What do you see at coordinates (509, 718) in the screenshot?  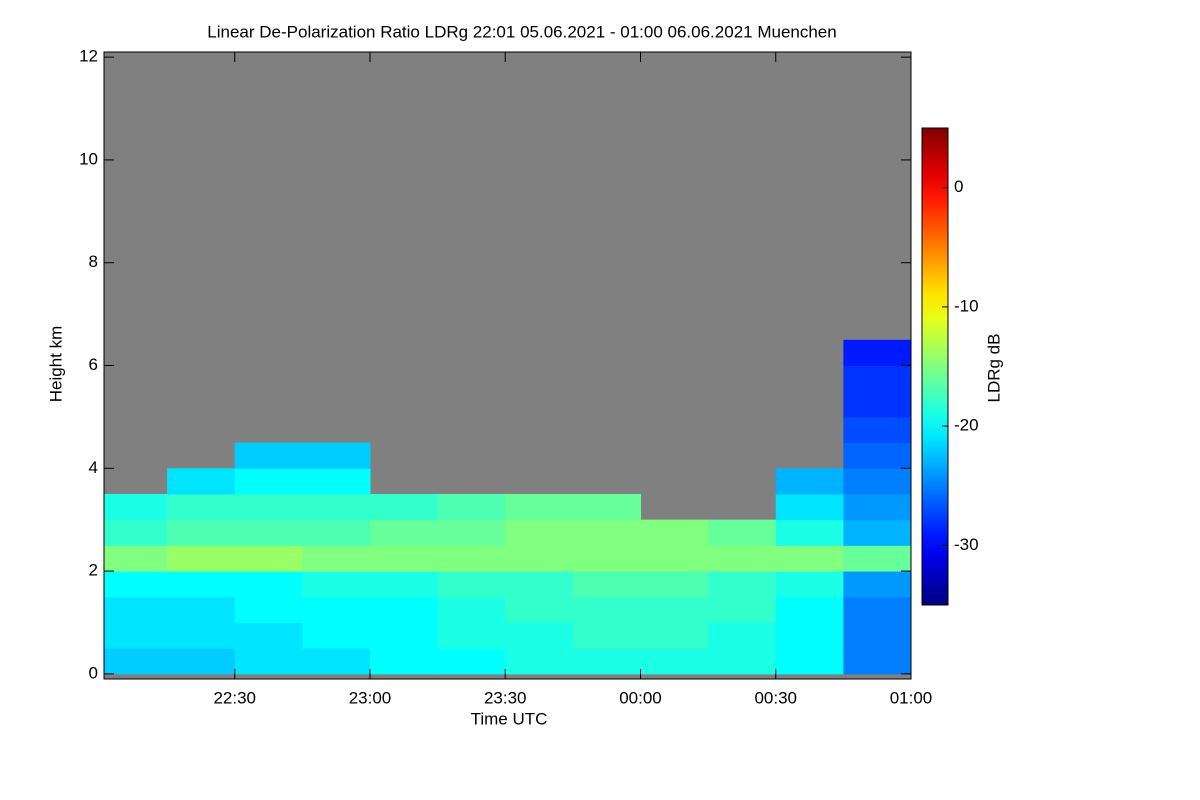 I see `x-axis-label: Time UTC` at bounding box center [509, 718].